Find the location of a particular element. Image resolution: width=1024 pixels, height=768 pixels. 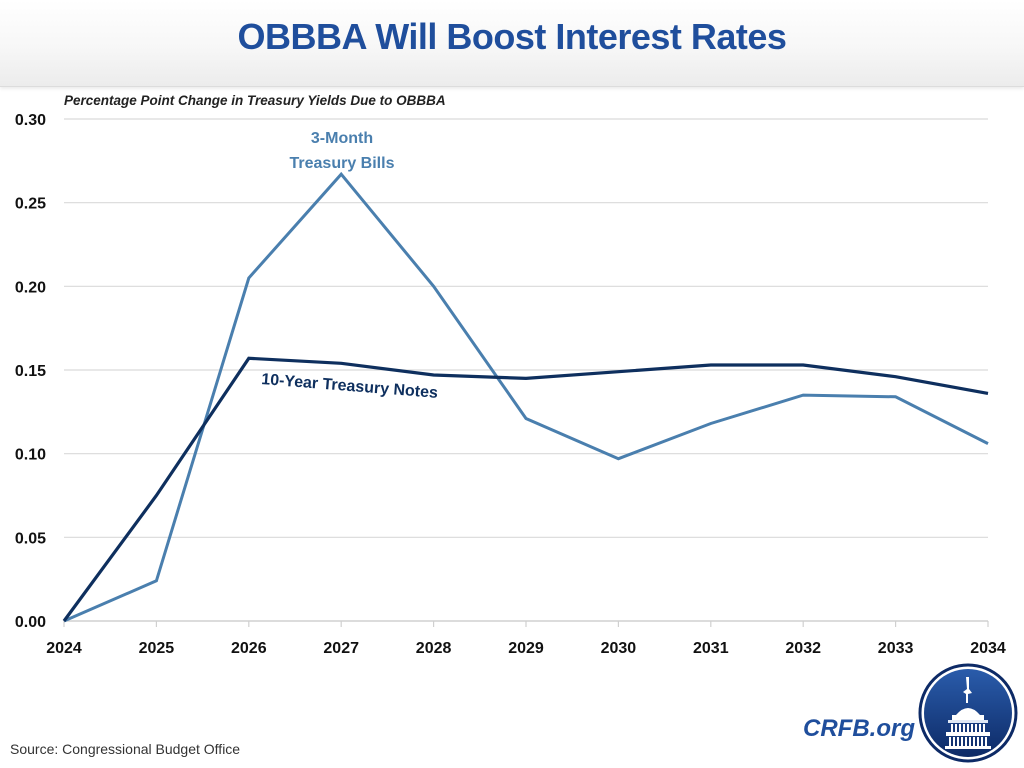

page-title: OBBBA Will Boost Interest Rates is located at coordinates (512, 36).